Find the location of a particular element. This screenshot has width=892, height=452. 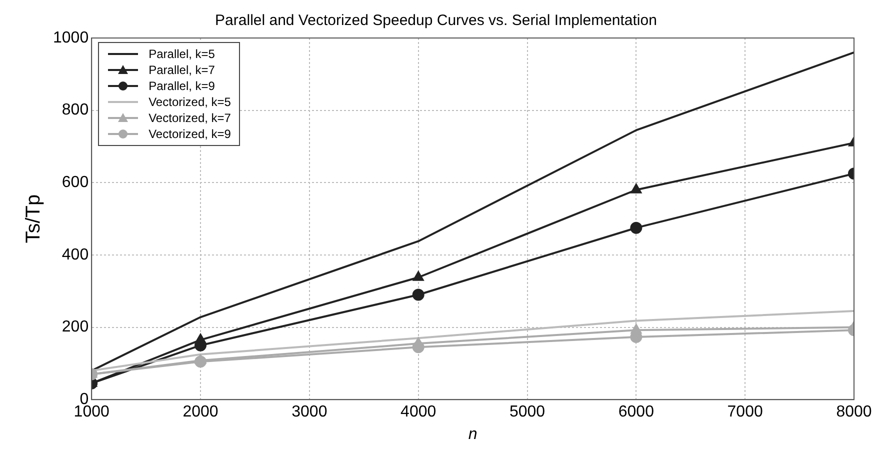

legend-label: Parallel, k=7 is located at coordinates (181, 70).